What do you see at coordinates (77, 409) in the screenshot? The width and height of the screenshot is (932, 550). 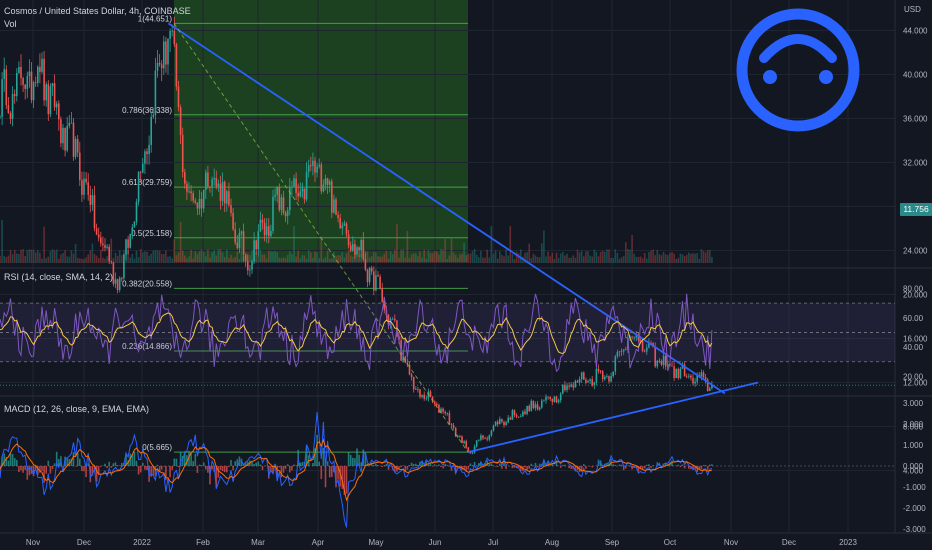 I see `macd-label: MACD (12, 26, close, 9, EMA, EMA)` at bounding box center [77, 409].